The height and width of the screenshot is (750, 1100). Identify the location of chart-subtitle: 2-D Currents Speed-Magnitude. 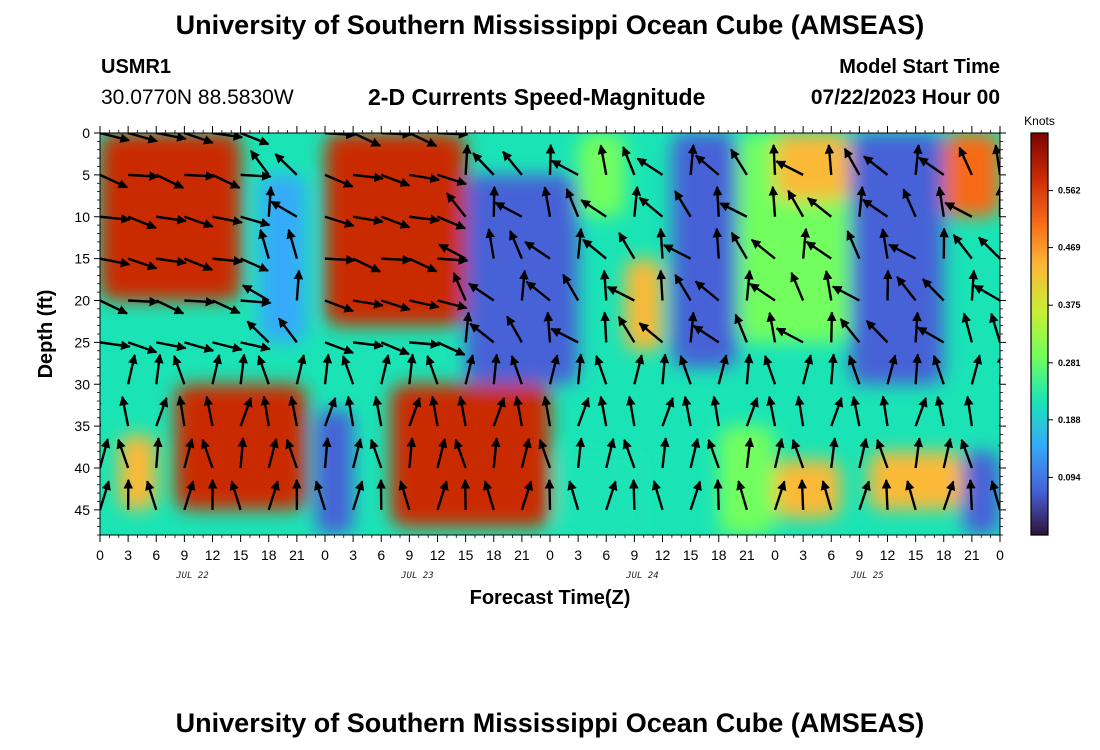
(537, 97).